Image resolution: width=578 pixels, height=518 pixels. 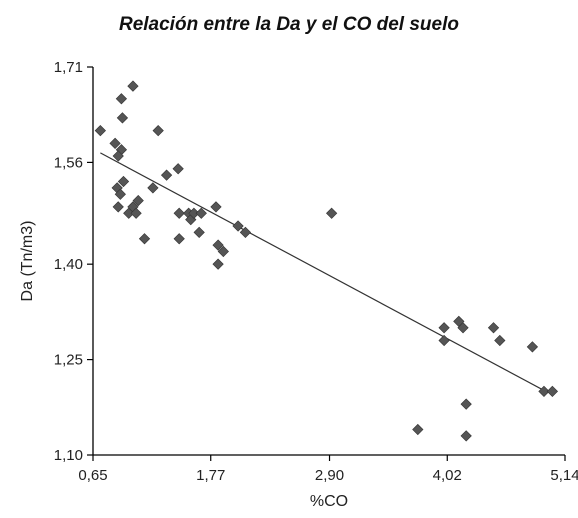 What do you see at coordinates (68, 455) in the screenshot?
I see `y-tick-label: 1,10` at bounding box center [68, 455].